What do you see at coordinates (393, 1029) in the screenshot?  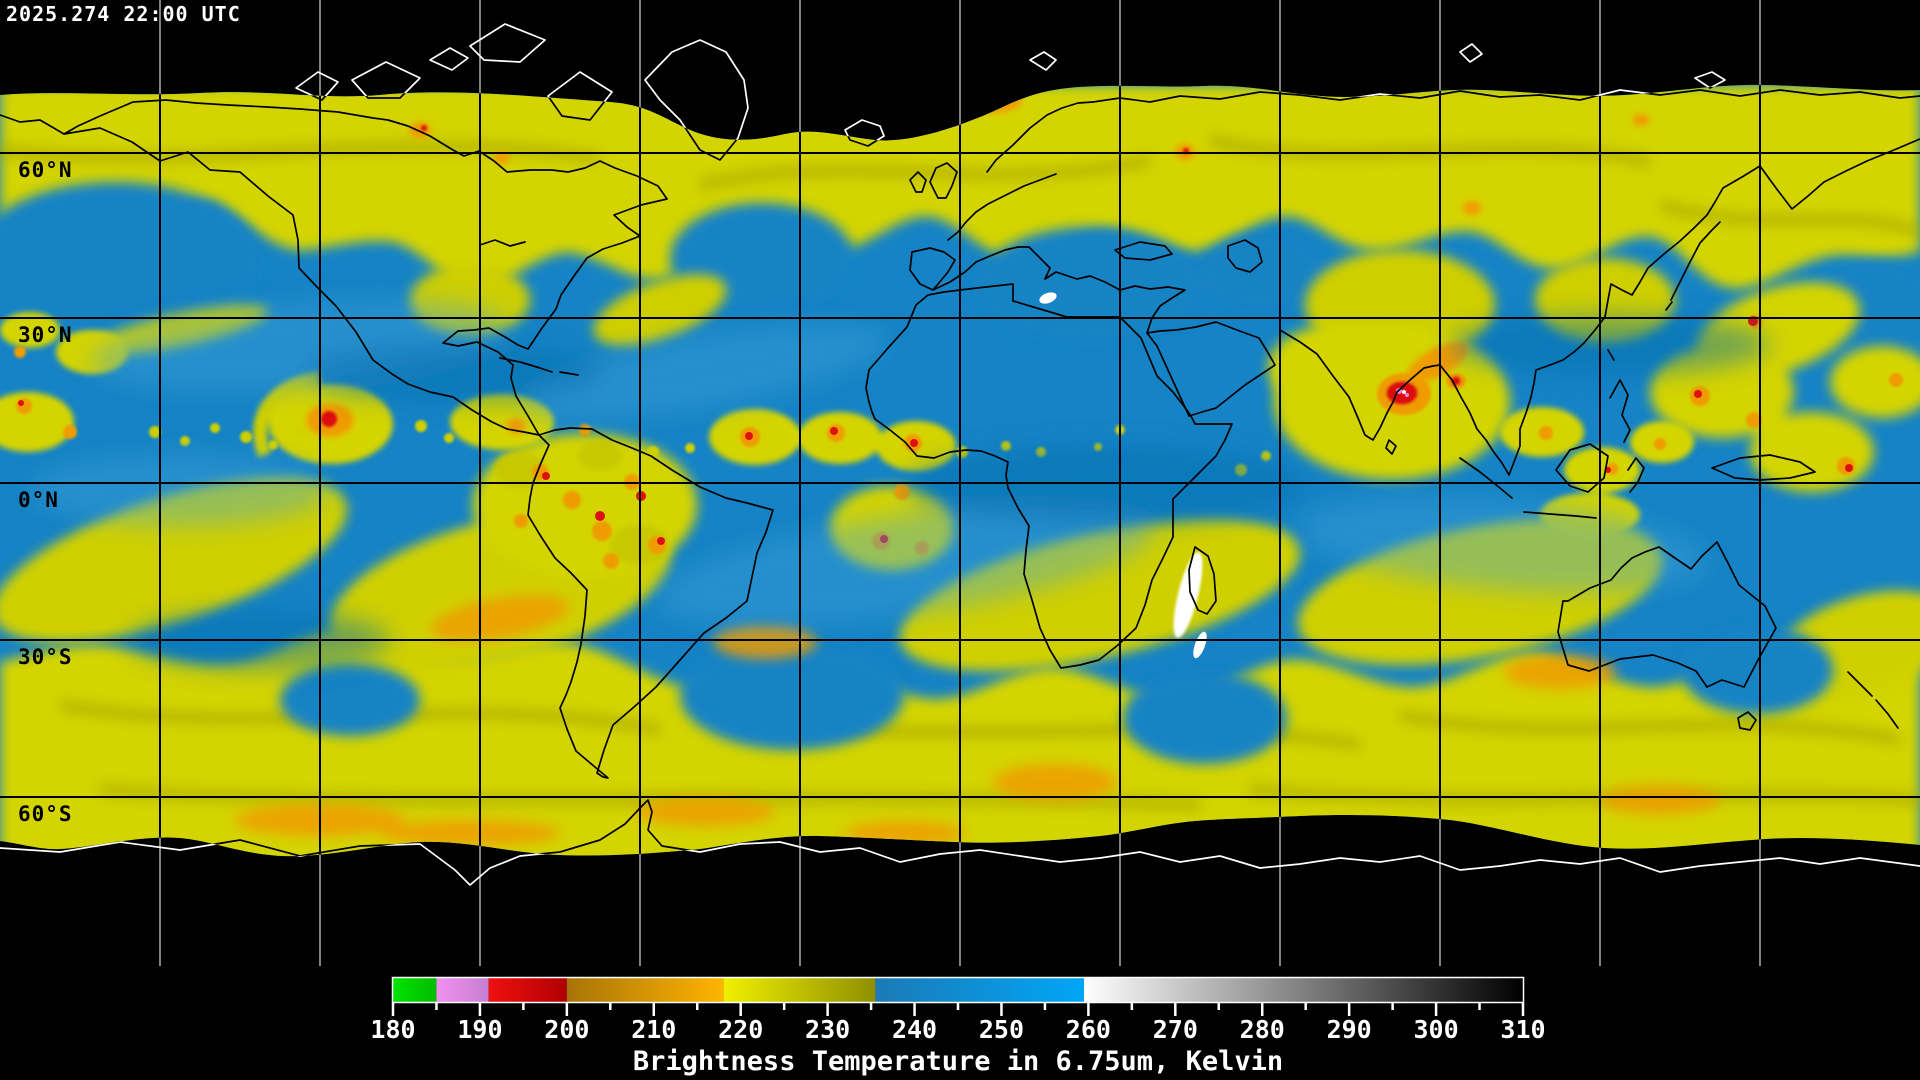 I see `colorbar-tick-label: 180` at bounding box center [393, 1029].